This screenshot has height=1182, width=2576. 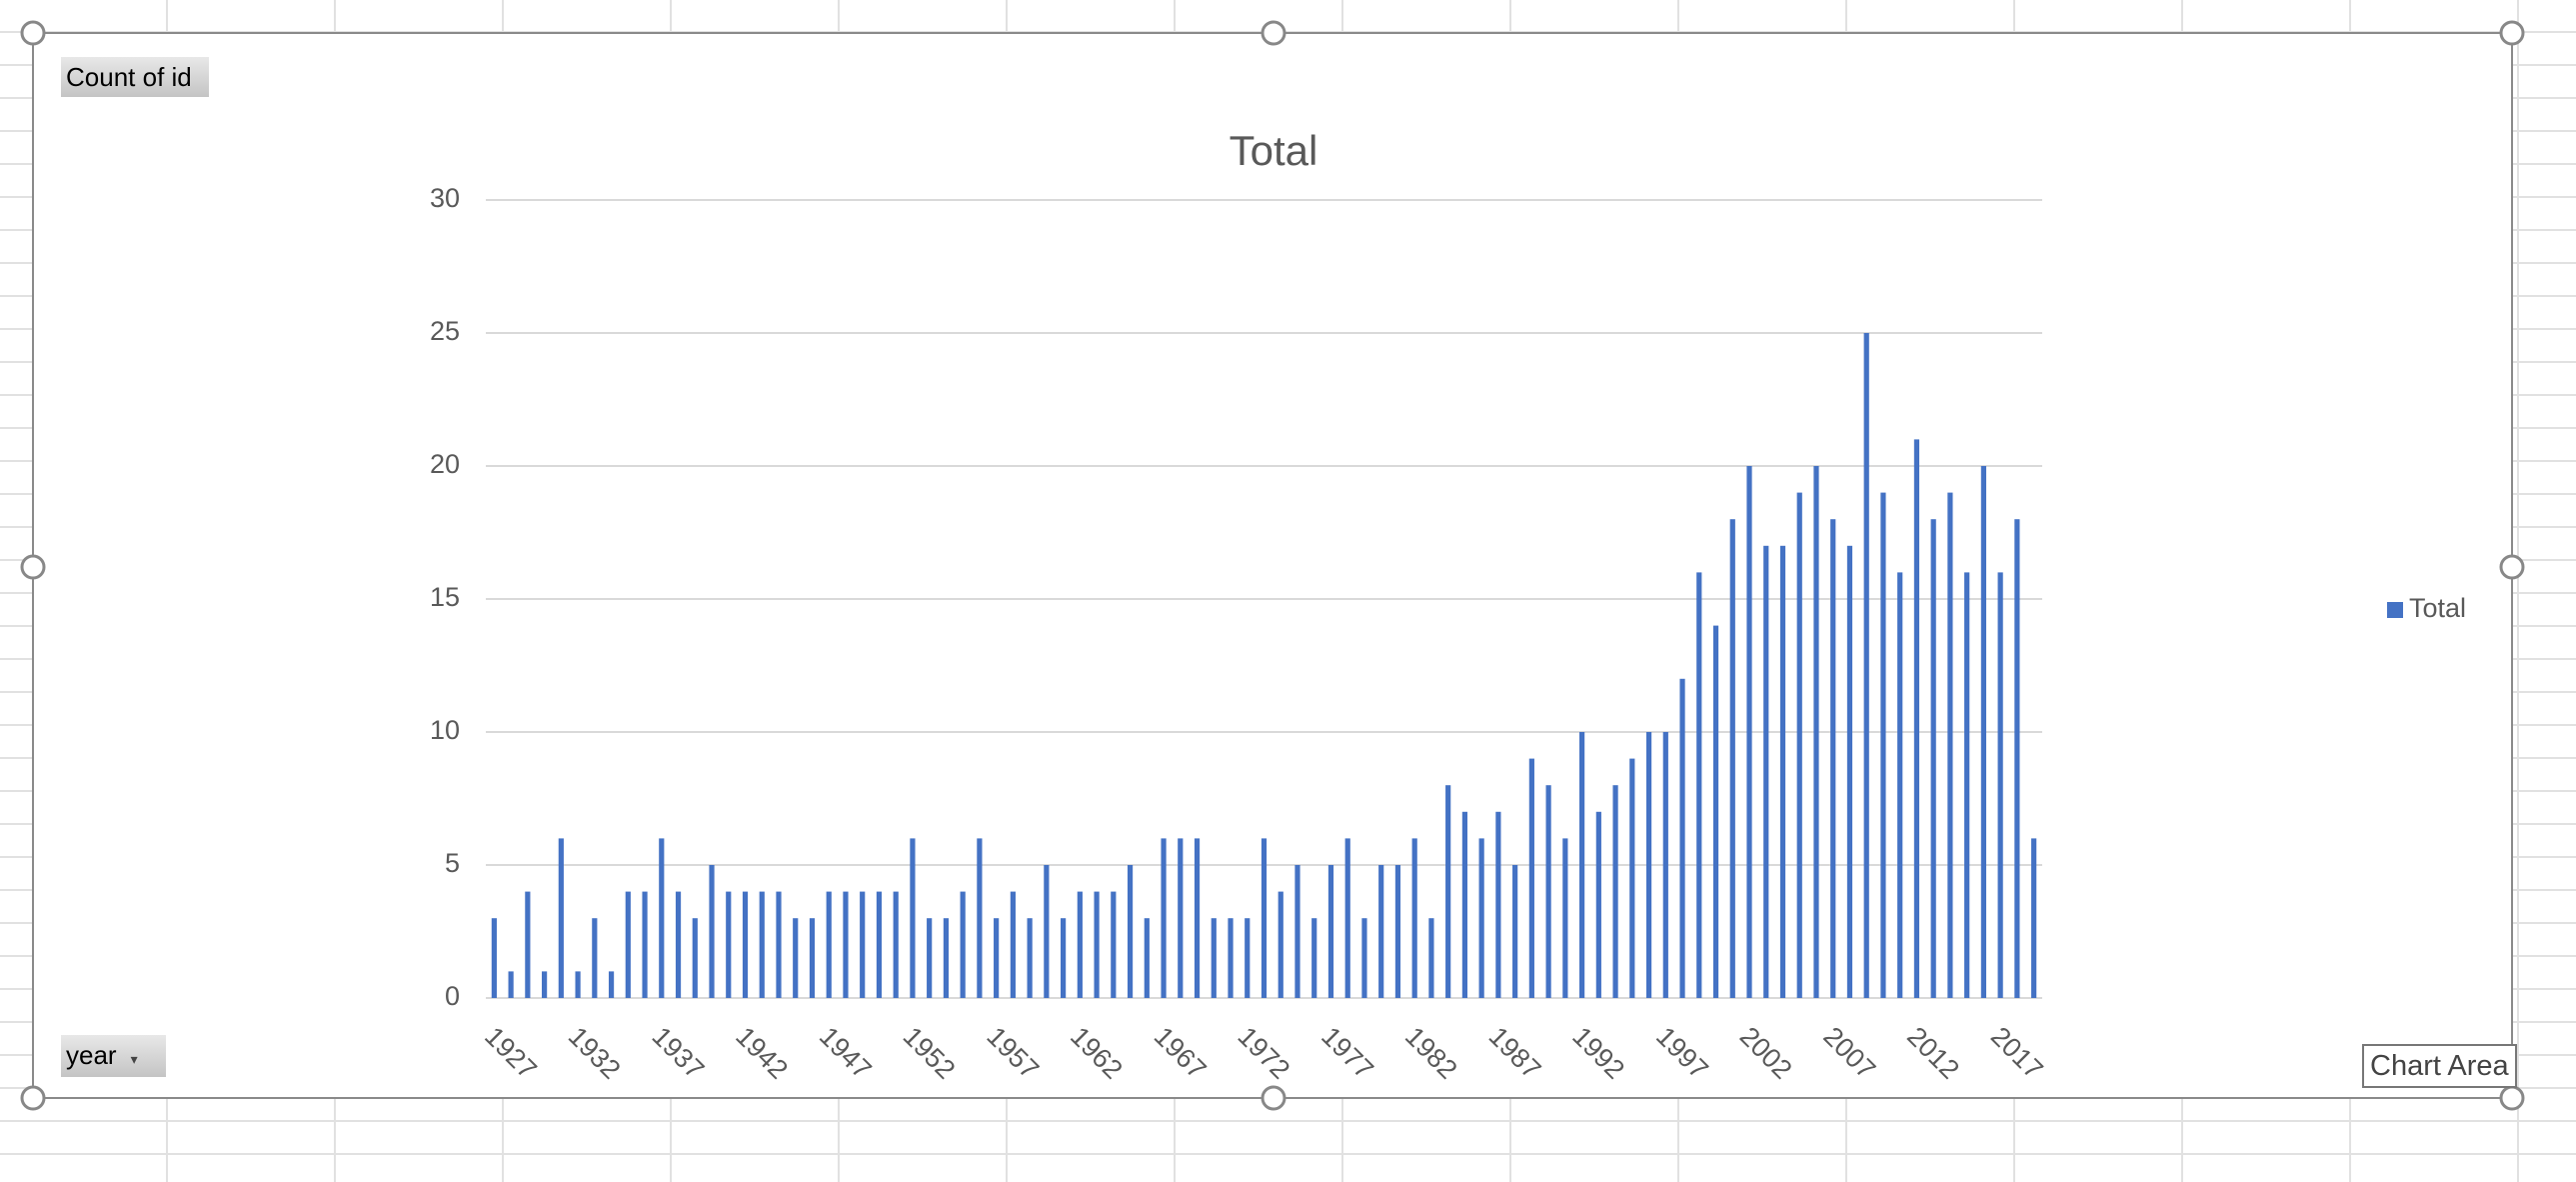 I want to click on dropdown-arrow: ▾, so click(x=134, y=1059).